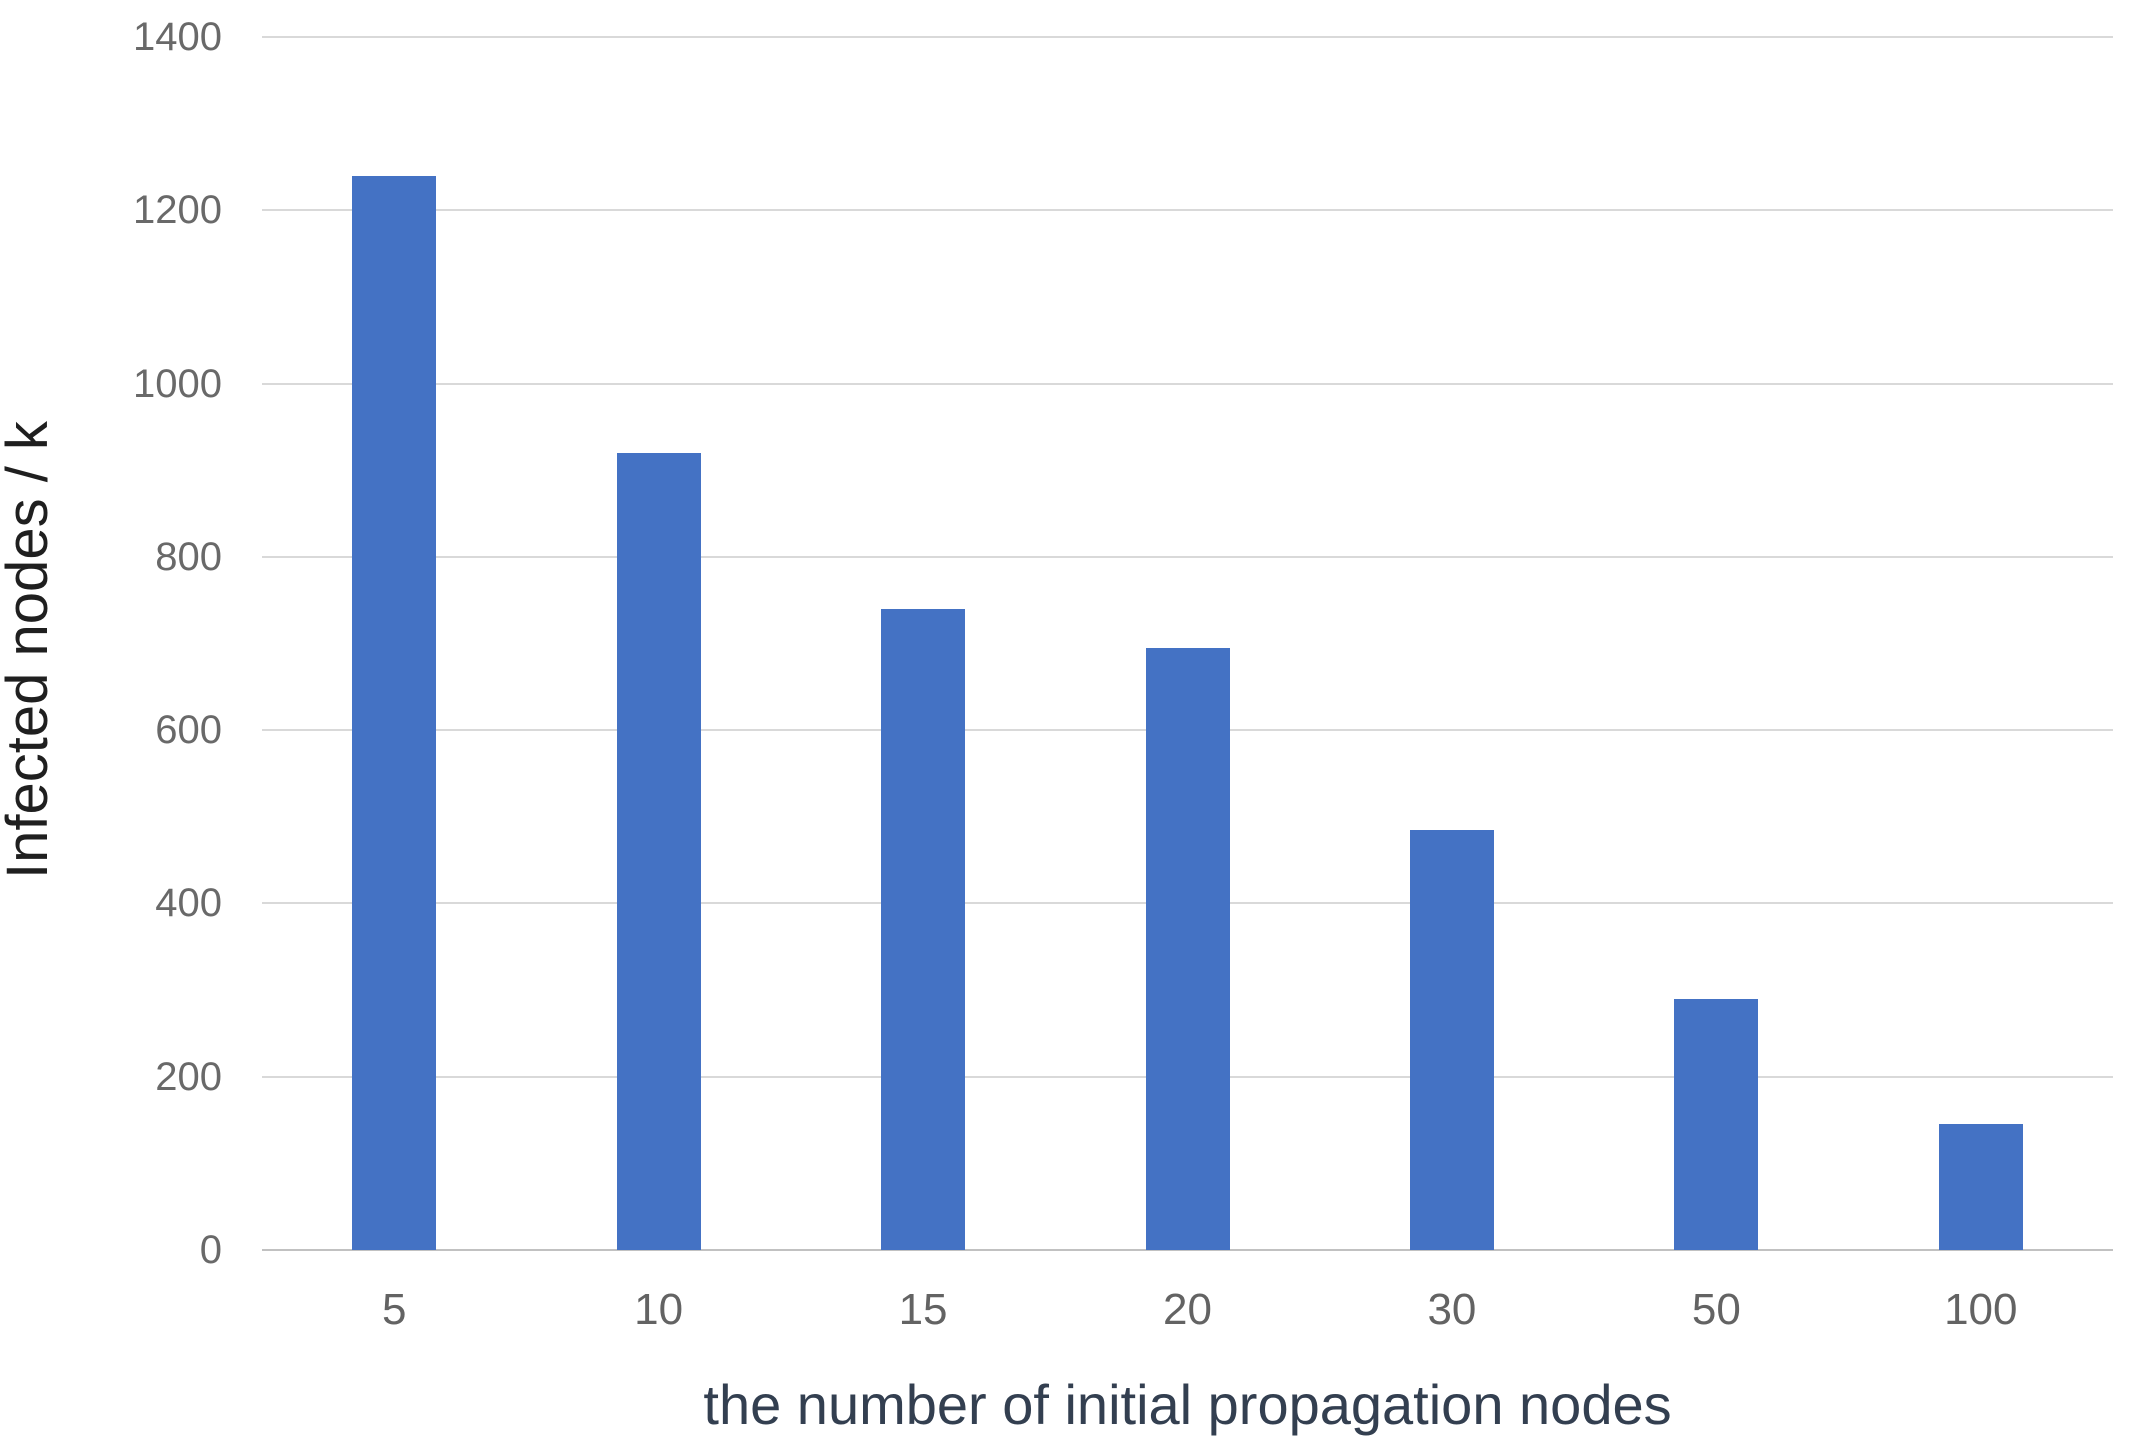 Image resolution: width=2140 pixels, height=1453 pixels. Describe the element at coordinates (210, 1250) in the screenshot. I see `y-tick-label: 0` at that location.